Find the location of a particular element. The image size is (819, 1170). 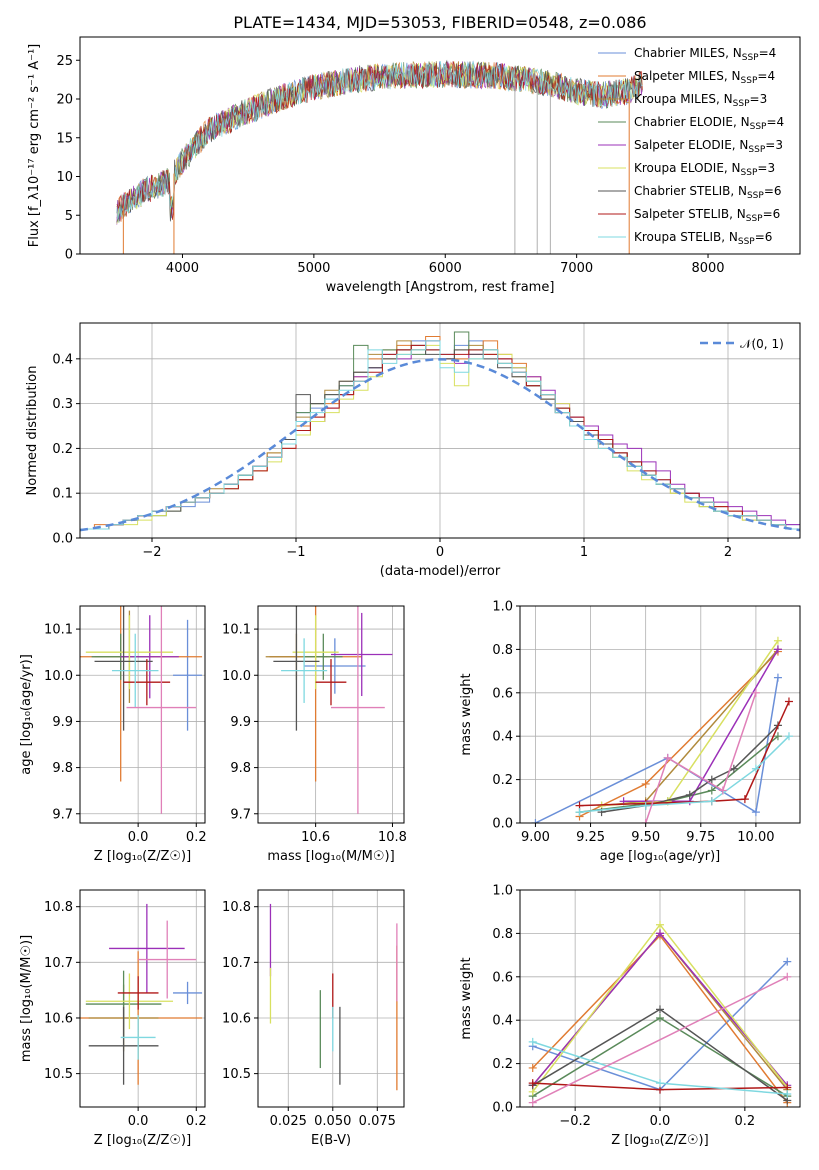

Z-weight-frame is located at coordinates (660, 998).